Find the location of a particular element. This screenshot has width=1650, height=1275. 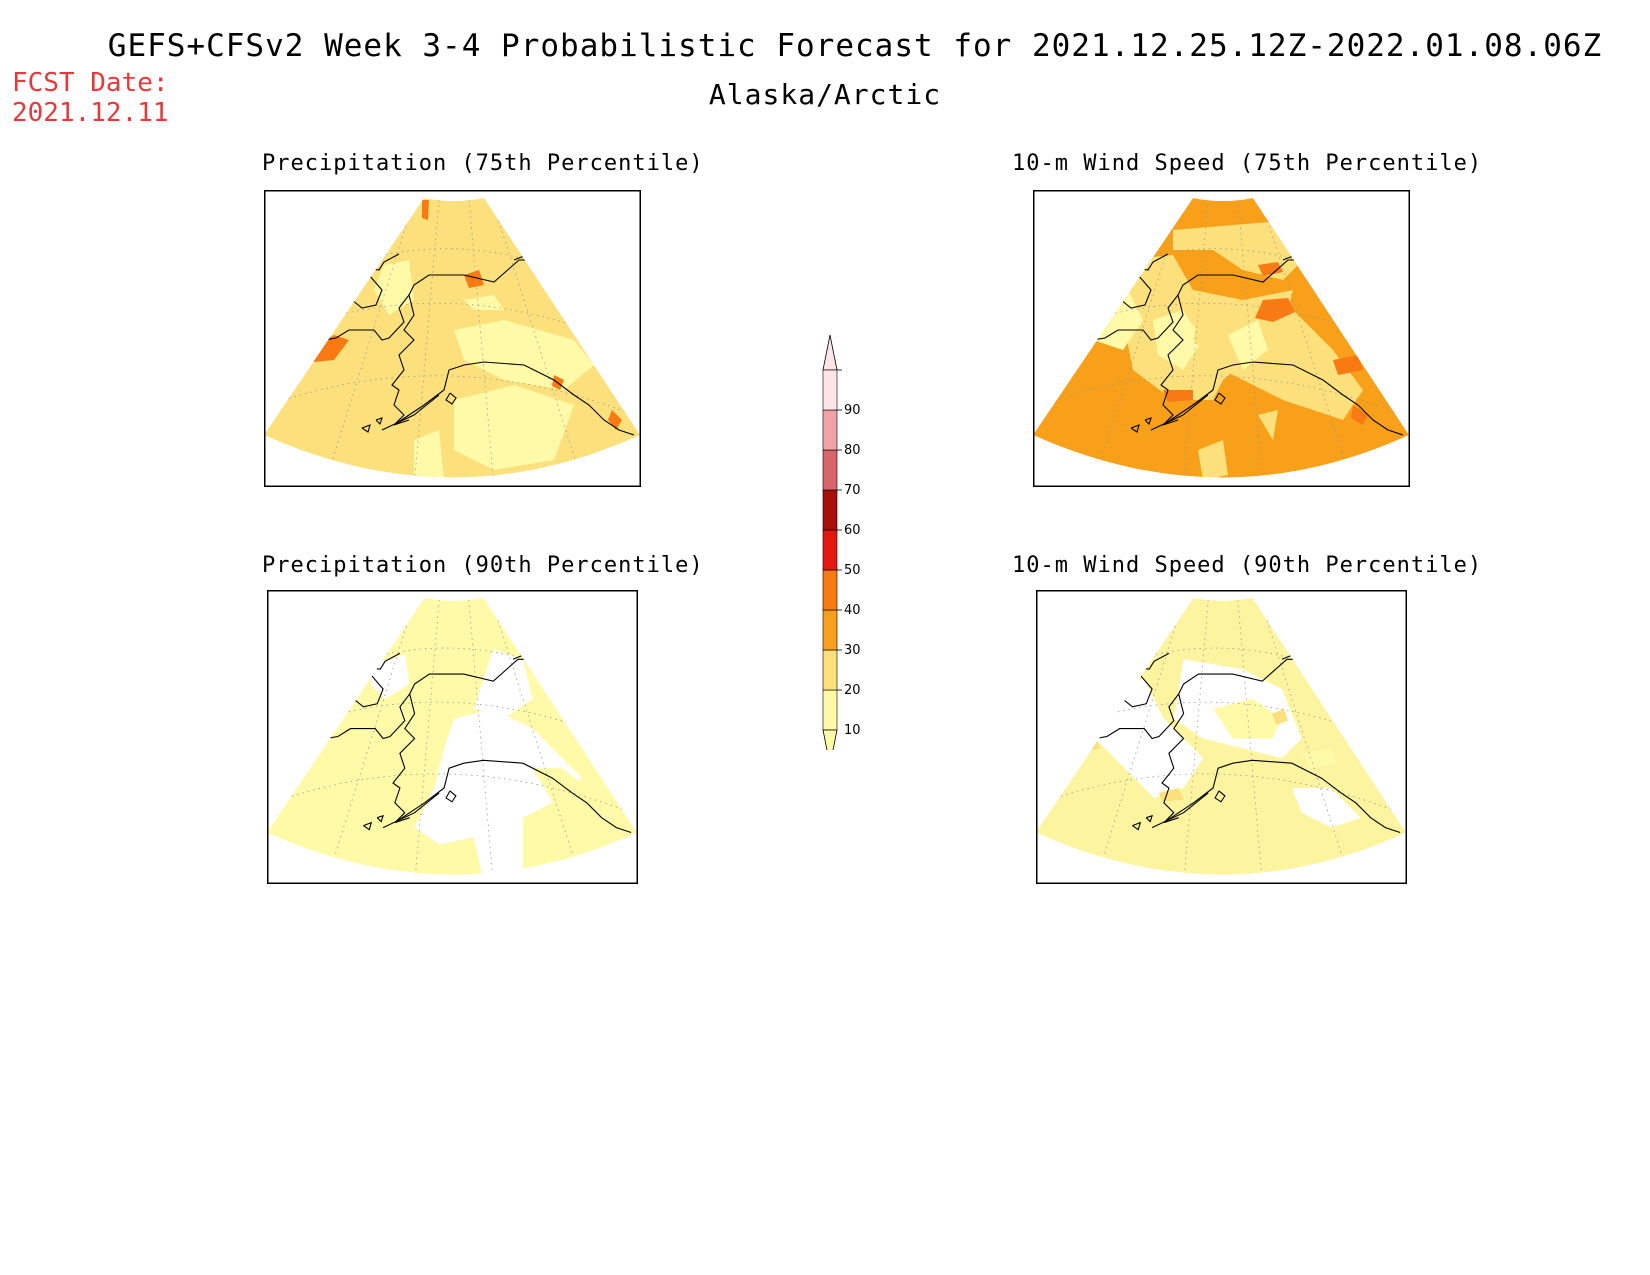

colorbar-label-40: 40 is located at coordinates (852, 610).